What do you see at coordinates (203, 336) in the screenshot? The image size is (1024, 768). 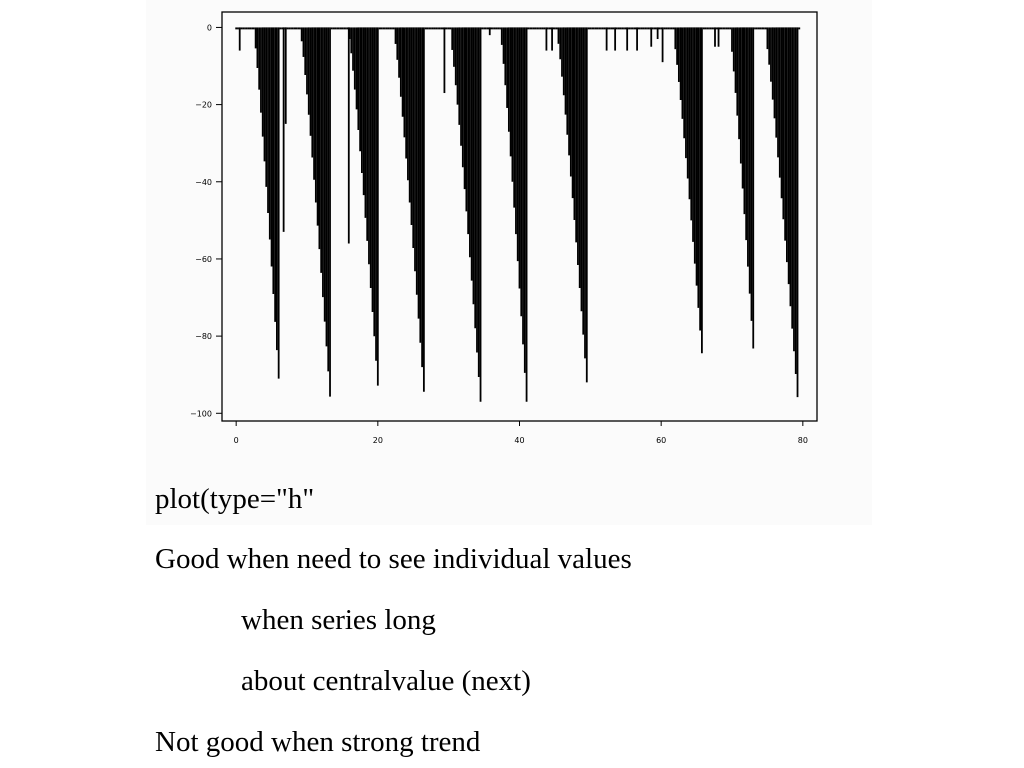 I see `y-tick-label: −80` at bounding box center [203, 336].